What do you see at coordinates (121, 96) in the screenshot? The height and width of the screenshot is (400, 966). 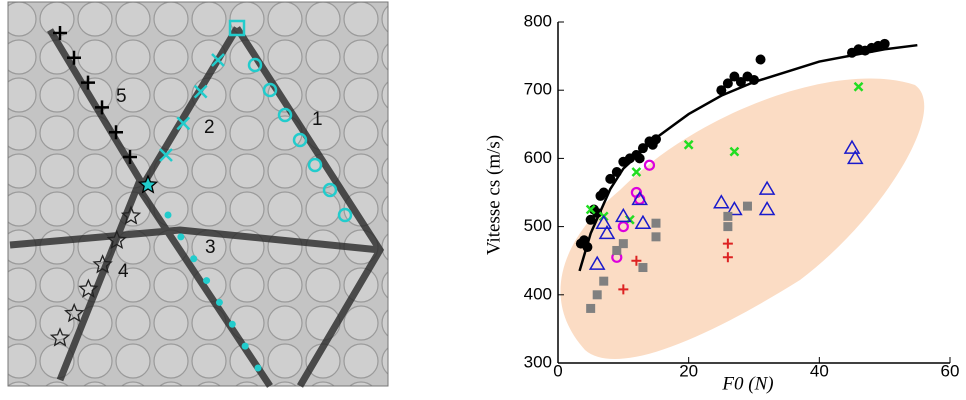 I see `photo-label: 5` at bounding box center [121, 96].